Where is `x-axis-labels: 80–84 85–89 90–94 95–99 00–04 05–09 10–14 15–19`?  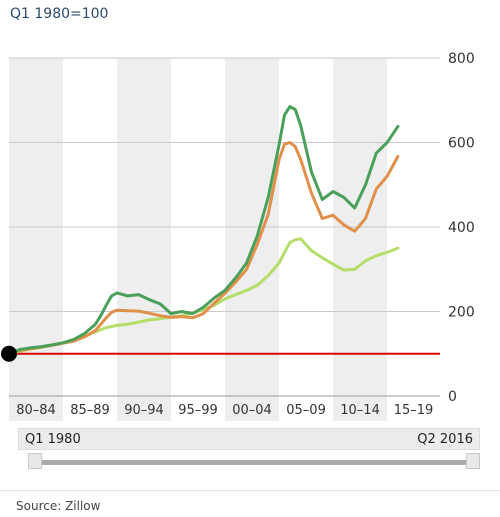 x-axis-labels: 80–84 85–89 90–94 95–99 00–04 05–09 10–14 15–19 is located at coordinates (224, 410).